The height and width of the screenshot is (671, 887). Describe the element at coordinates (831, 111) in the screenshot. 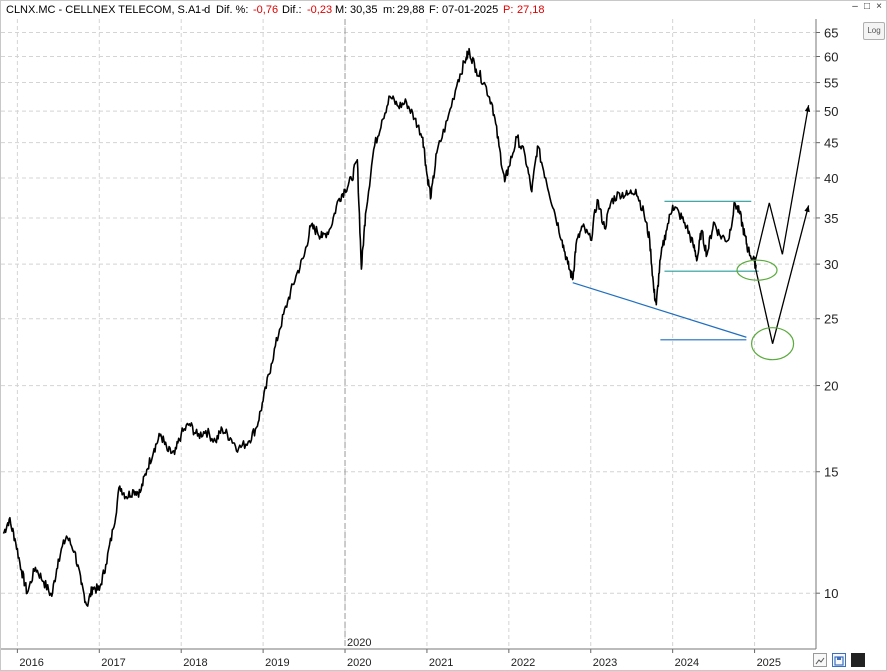

I see `y-tick-label: 50` at that location.